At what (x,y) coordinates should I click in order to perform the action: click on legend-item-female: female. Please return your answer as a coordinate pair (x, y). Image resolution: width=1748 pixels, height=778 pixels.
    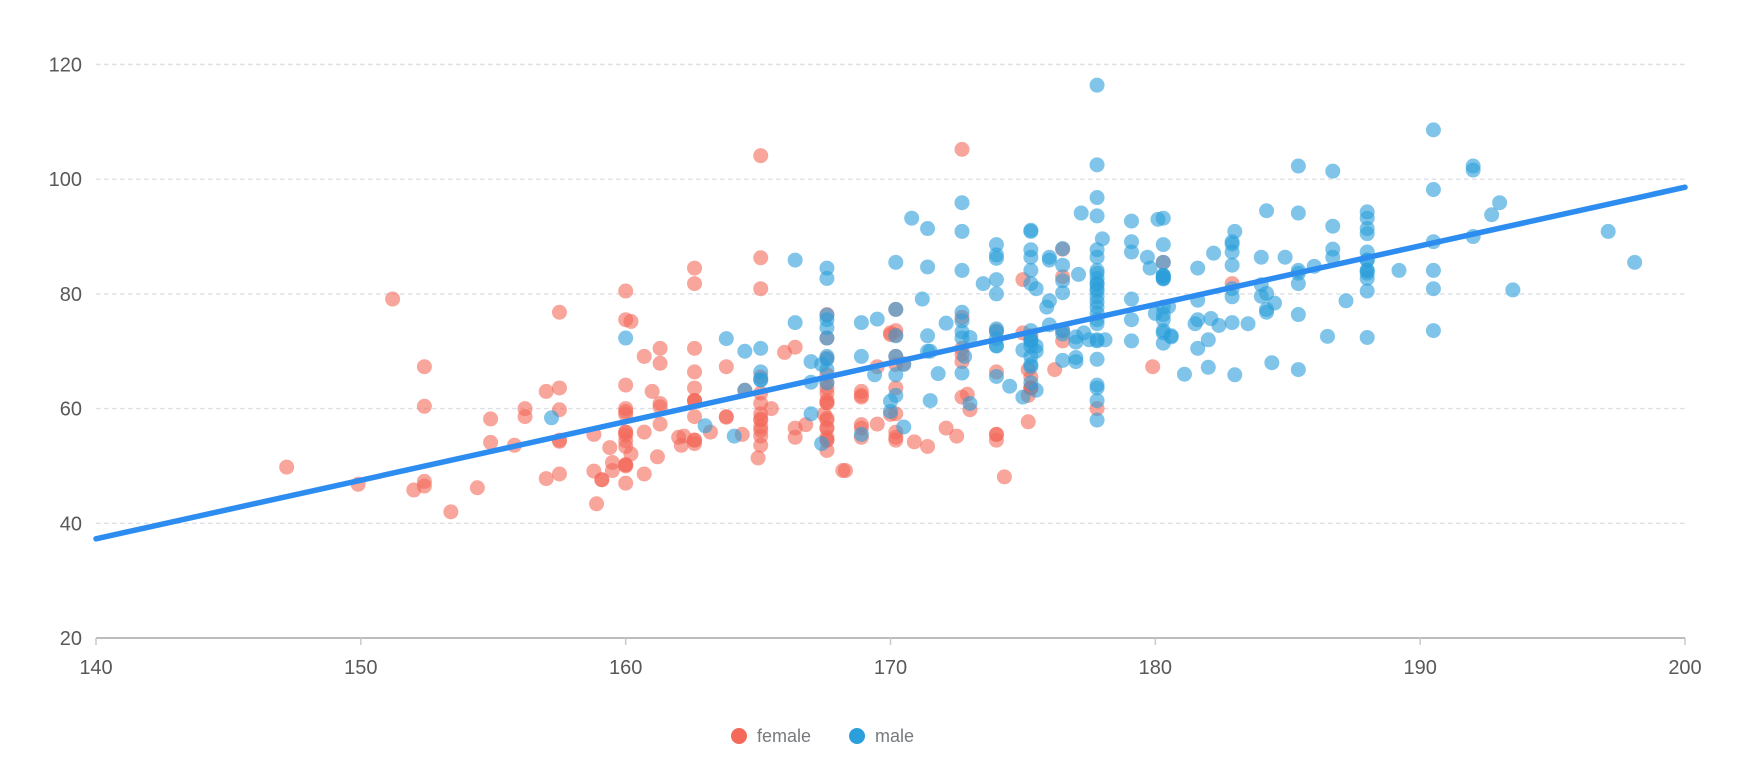
    Looking at the image, I should click on (770, 736).